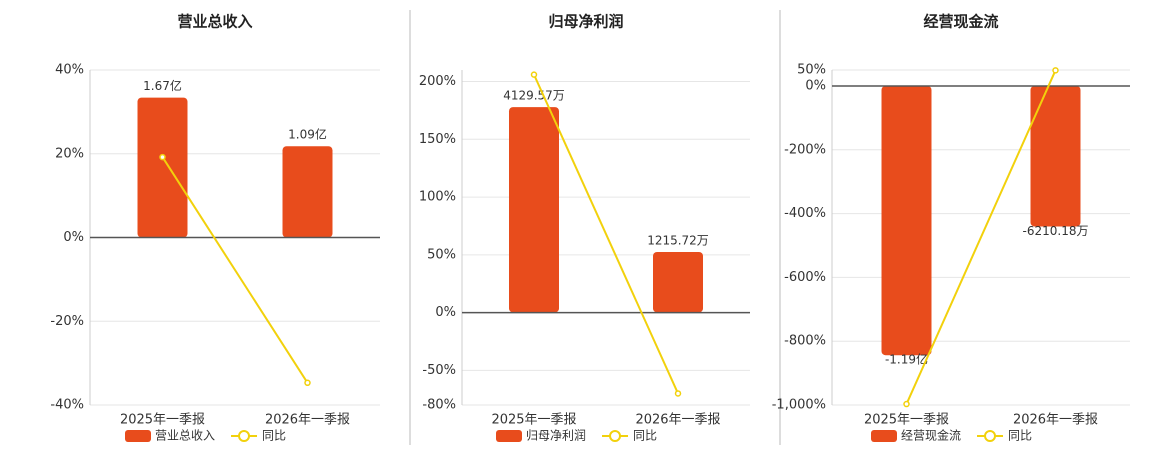 Image resolution: width=1160 pixels, height=450 pixels. Describe the element at coordinates (67, 405) in the screenshot. I see `y-tick-label: -40%` at that location.